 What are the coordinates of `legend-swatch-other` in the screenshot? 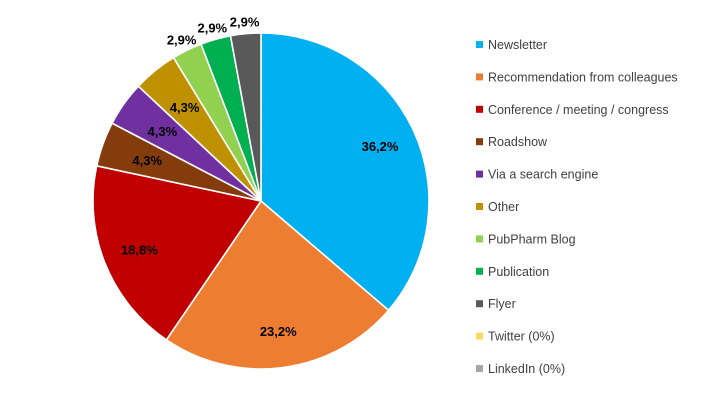 It's located at (479, 206).